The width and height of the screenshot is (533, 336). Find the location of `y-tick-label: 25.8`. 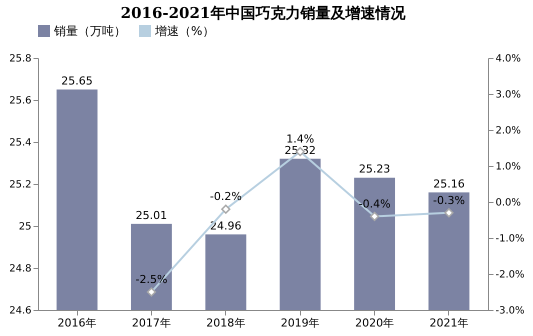

y-tick-label: 25.8 is located at coordinates (20, 59).